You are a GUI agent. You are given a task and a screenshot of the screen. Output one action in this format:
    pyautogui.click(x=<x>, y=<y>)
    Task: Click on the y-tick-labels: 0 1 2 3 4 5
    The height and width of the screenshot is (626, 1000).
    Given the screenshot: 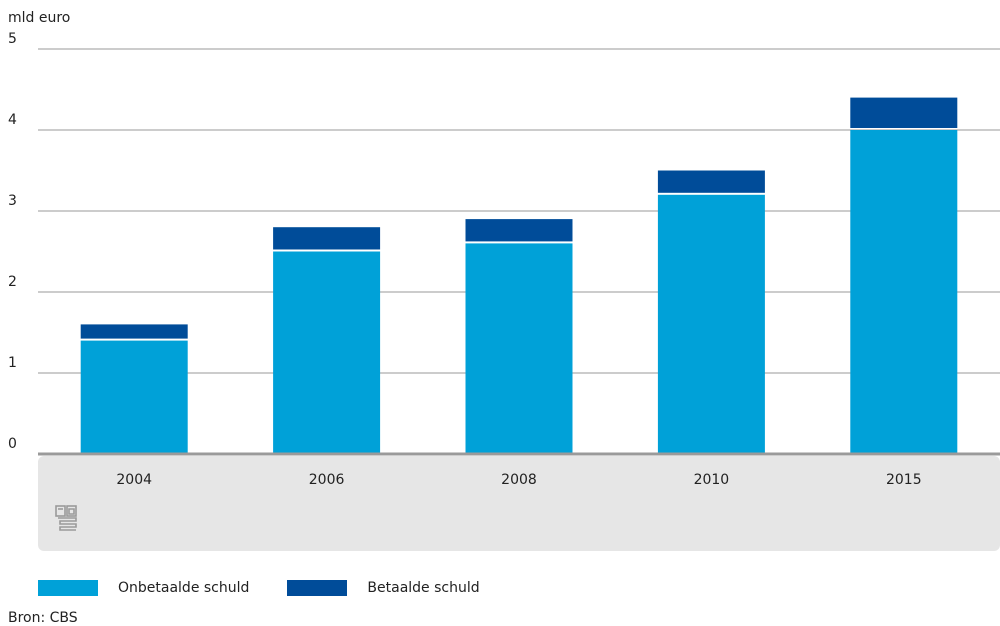 What is the action you would take?
    pyautogui.click(x=12, y=241)
    